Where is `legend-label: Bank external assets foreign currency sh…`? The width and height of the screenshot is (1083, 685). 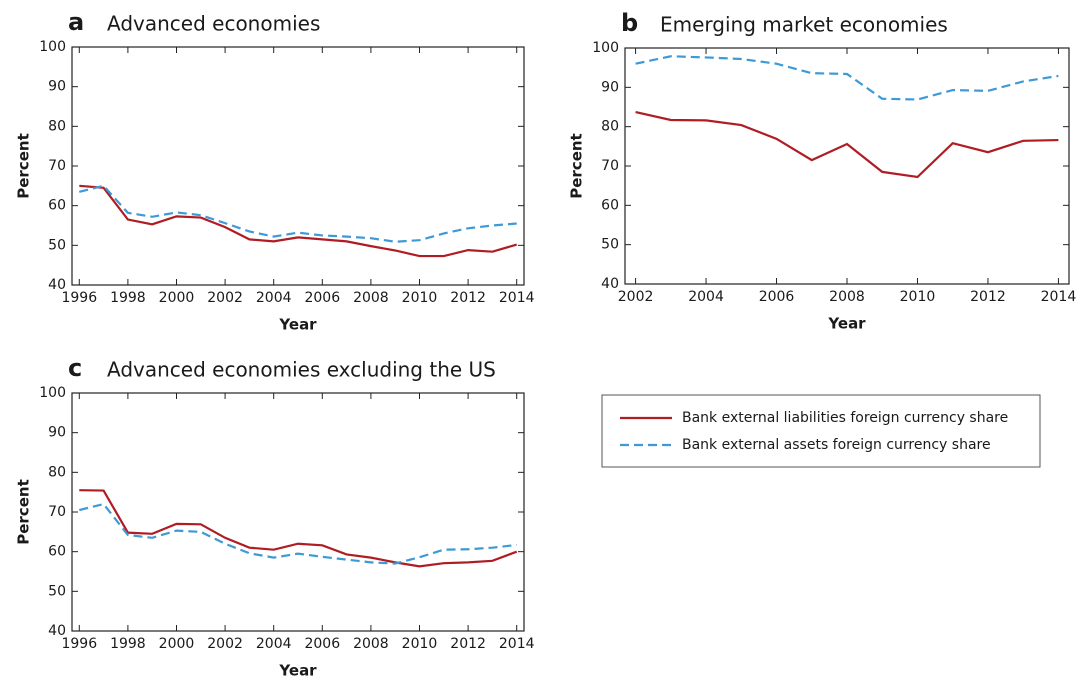 legend-label: Bank external assets foreign currency sh… is located at coordinates (836, 445).